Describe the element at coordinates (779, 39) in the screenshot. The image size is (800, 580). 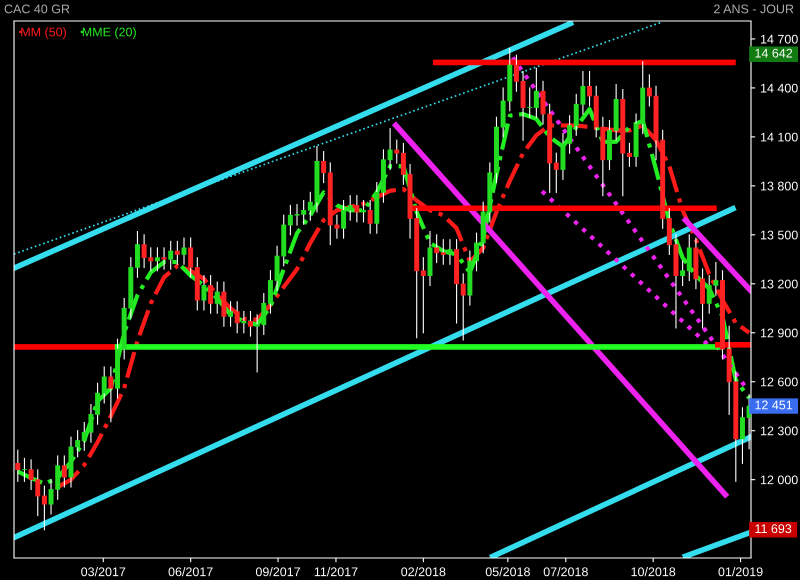
I see `y-tick-label: 14 700` at that location.